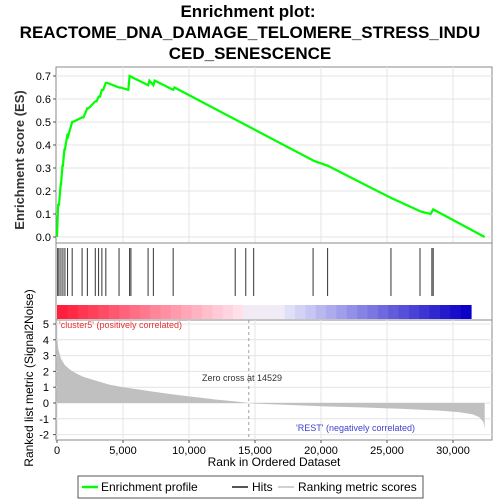 This screenshot has width=500, height=500. I want to click on ranking-x-ticks: 0 5,000 10,000 15,000 20,000 25,000 30,000, so click(262, 448).